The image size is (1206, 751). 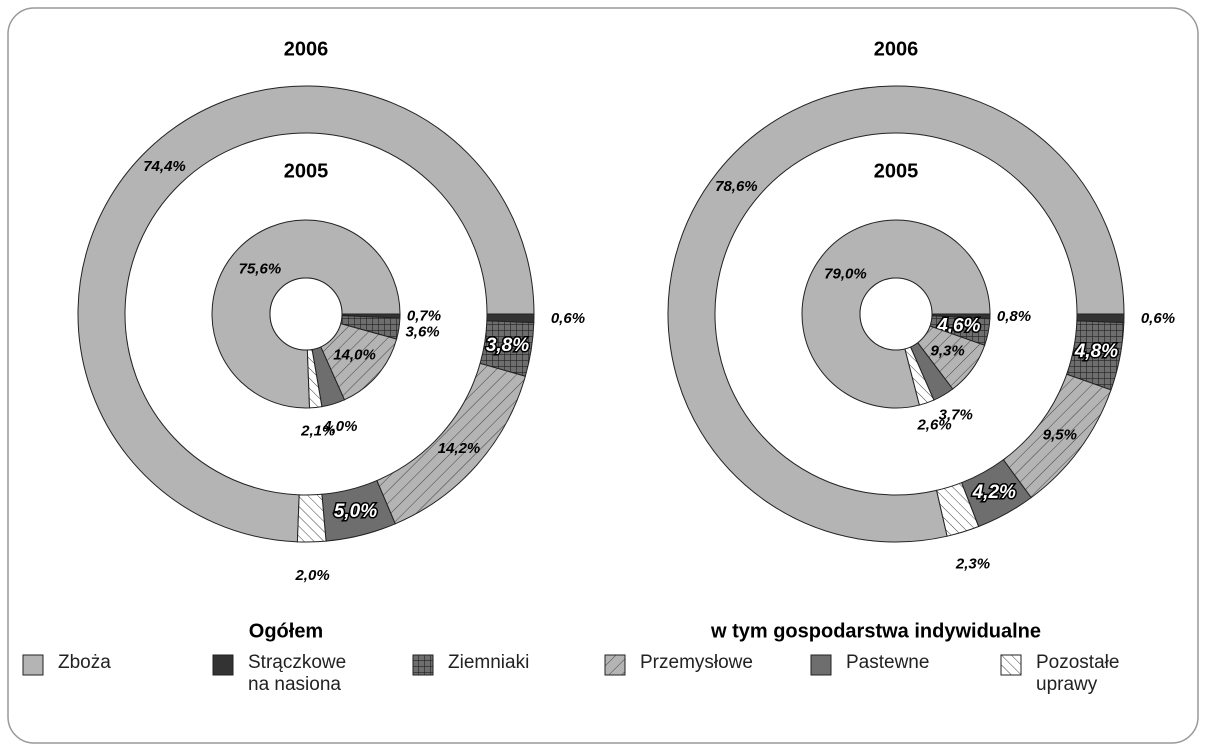 I want to click on legend-label: Strączkowe na nasiona, so click(x=297, y=673).